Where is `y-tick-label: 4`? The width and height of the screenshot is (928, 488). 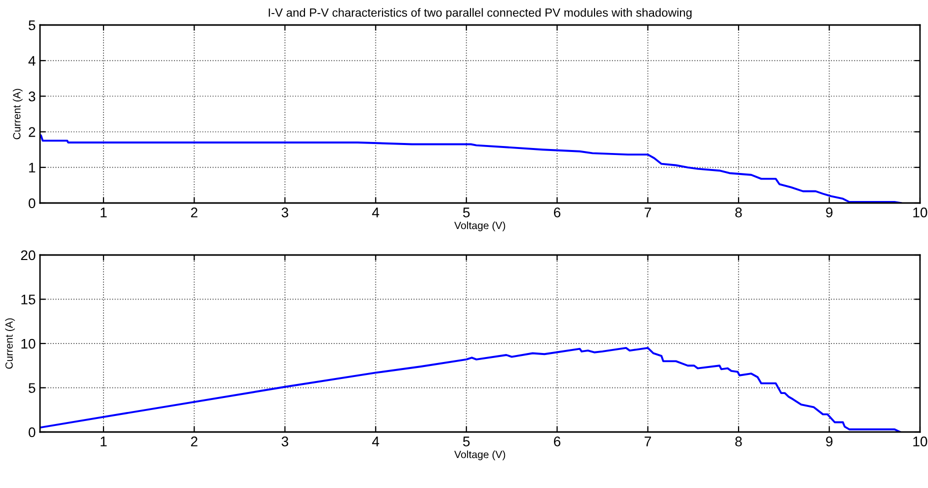
y-tick-label: 4 is located at coordinates (32, 61).